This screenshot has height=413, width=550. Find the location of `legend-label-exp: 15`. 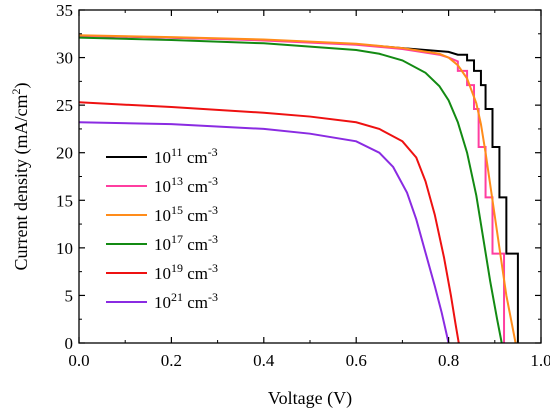

legend-label-exp: 15 is located at coordinates (177, 210).